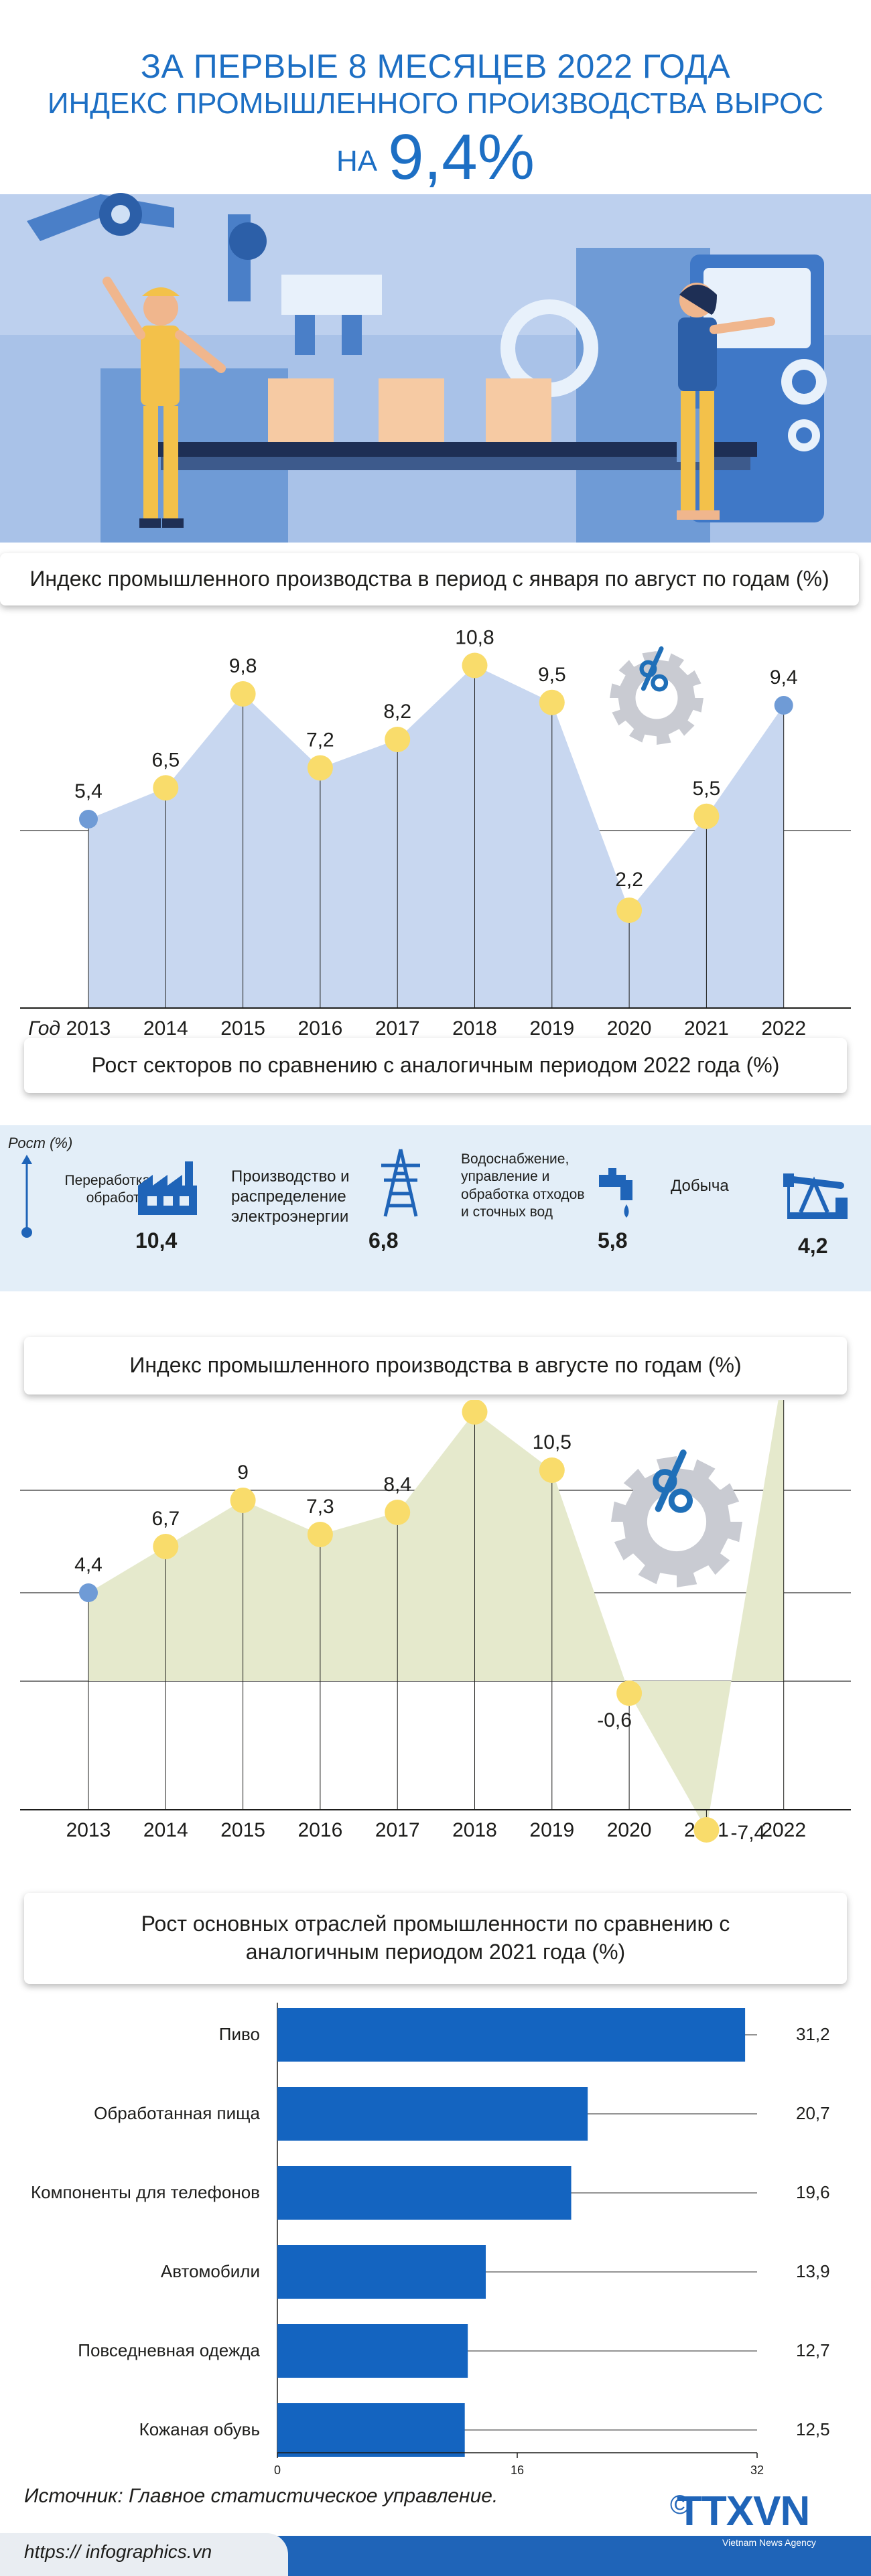  Describe the element at coordinates (165, 1830) in the screenshot. I see `tick-label-2014: 2014` at that location.